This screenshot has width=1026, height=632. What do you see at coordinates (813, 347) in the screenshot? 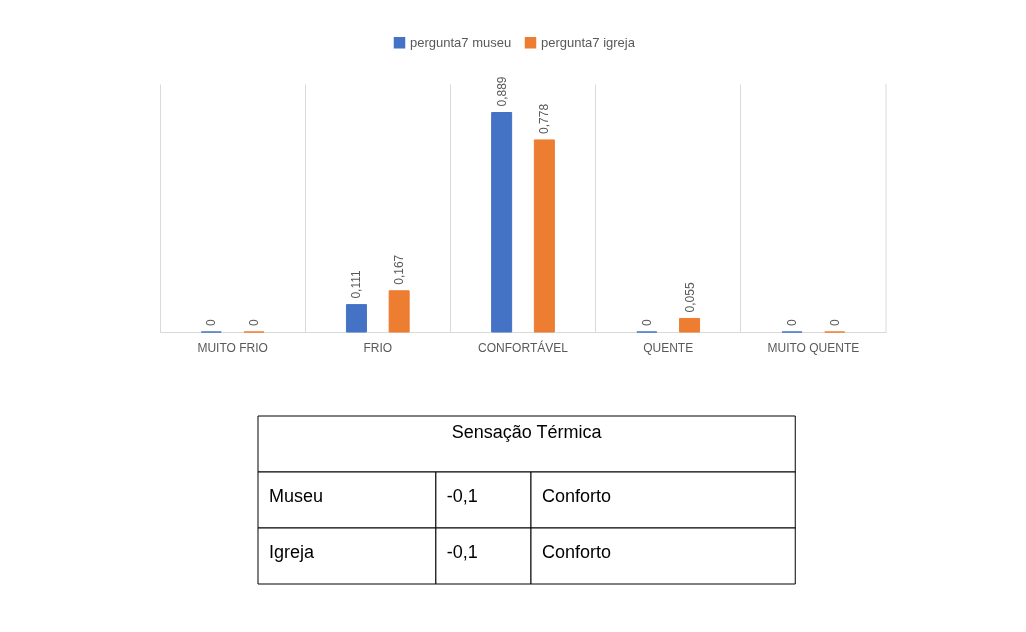
I see `x-tick-label: MUITO QUENTE` at bounding box center [813, 347].